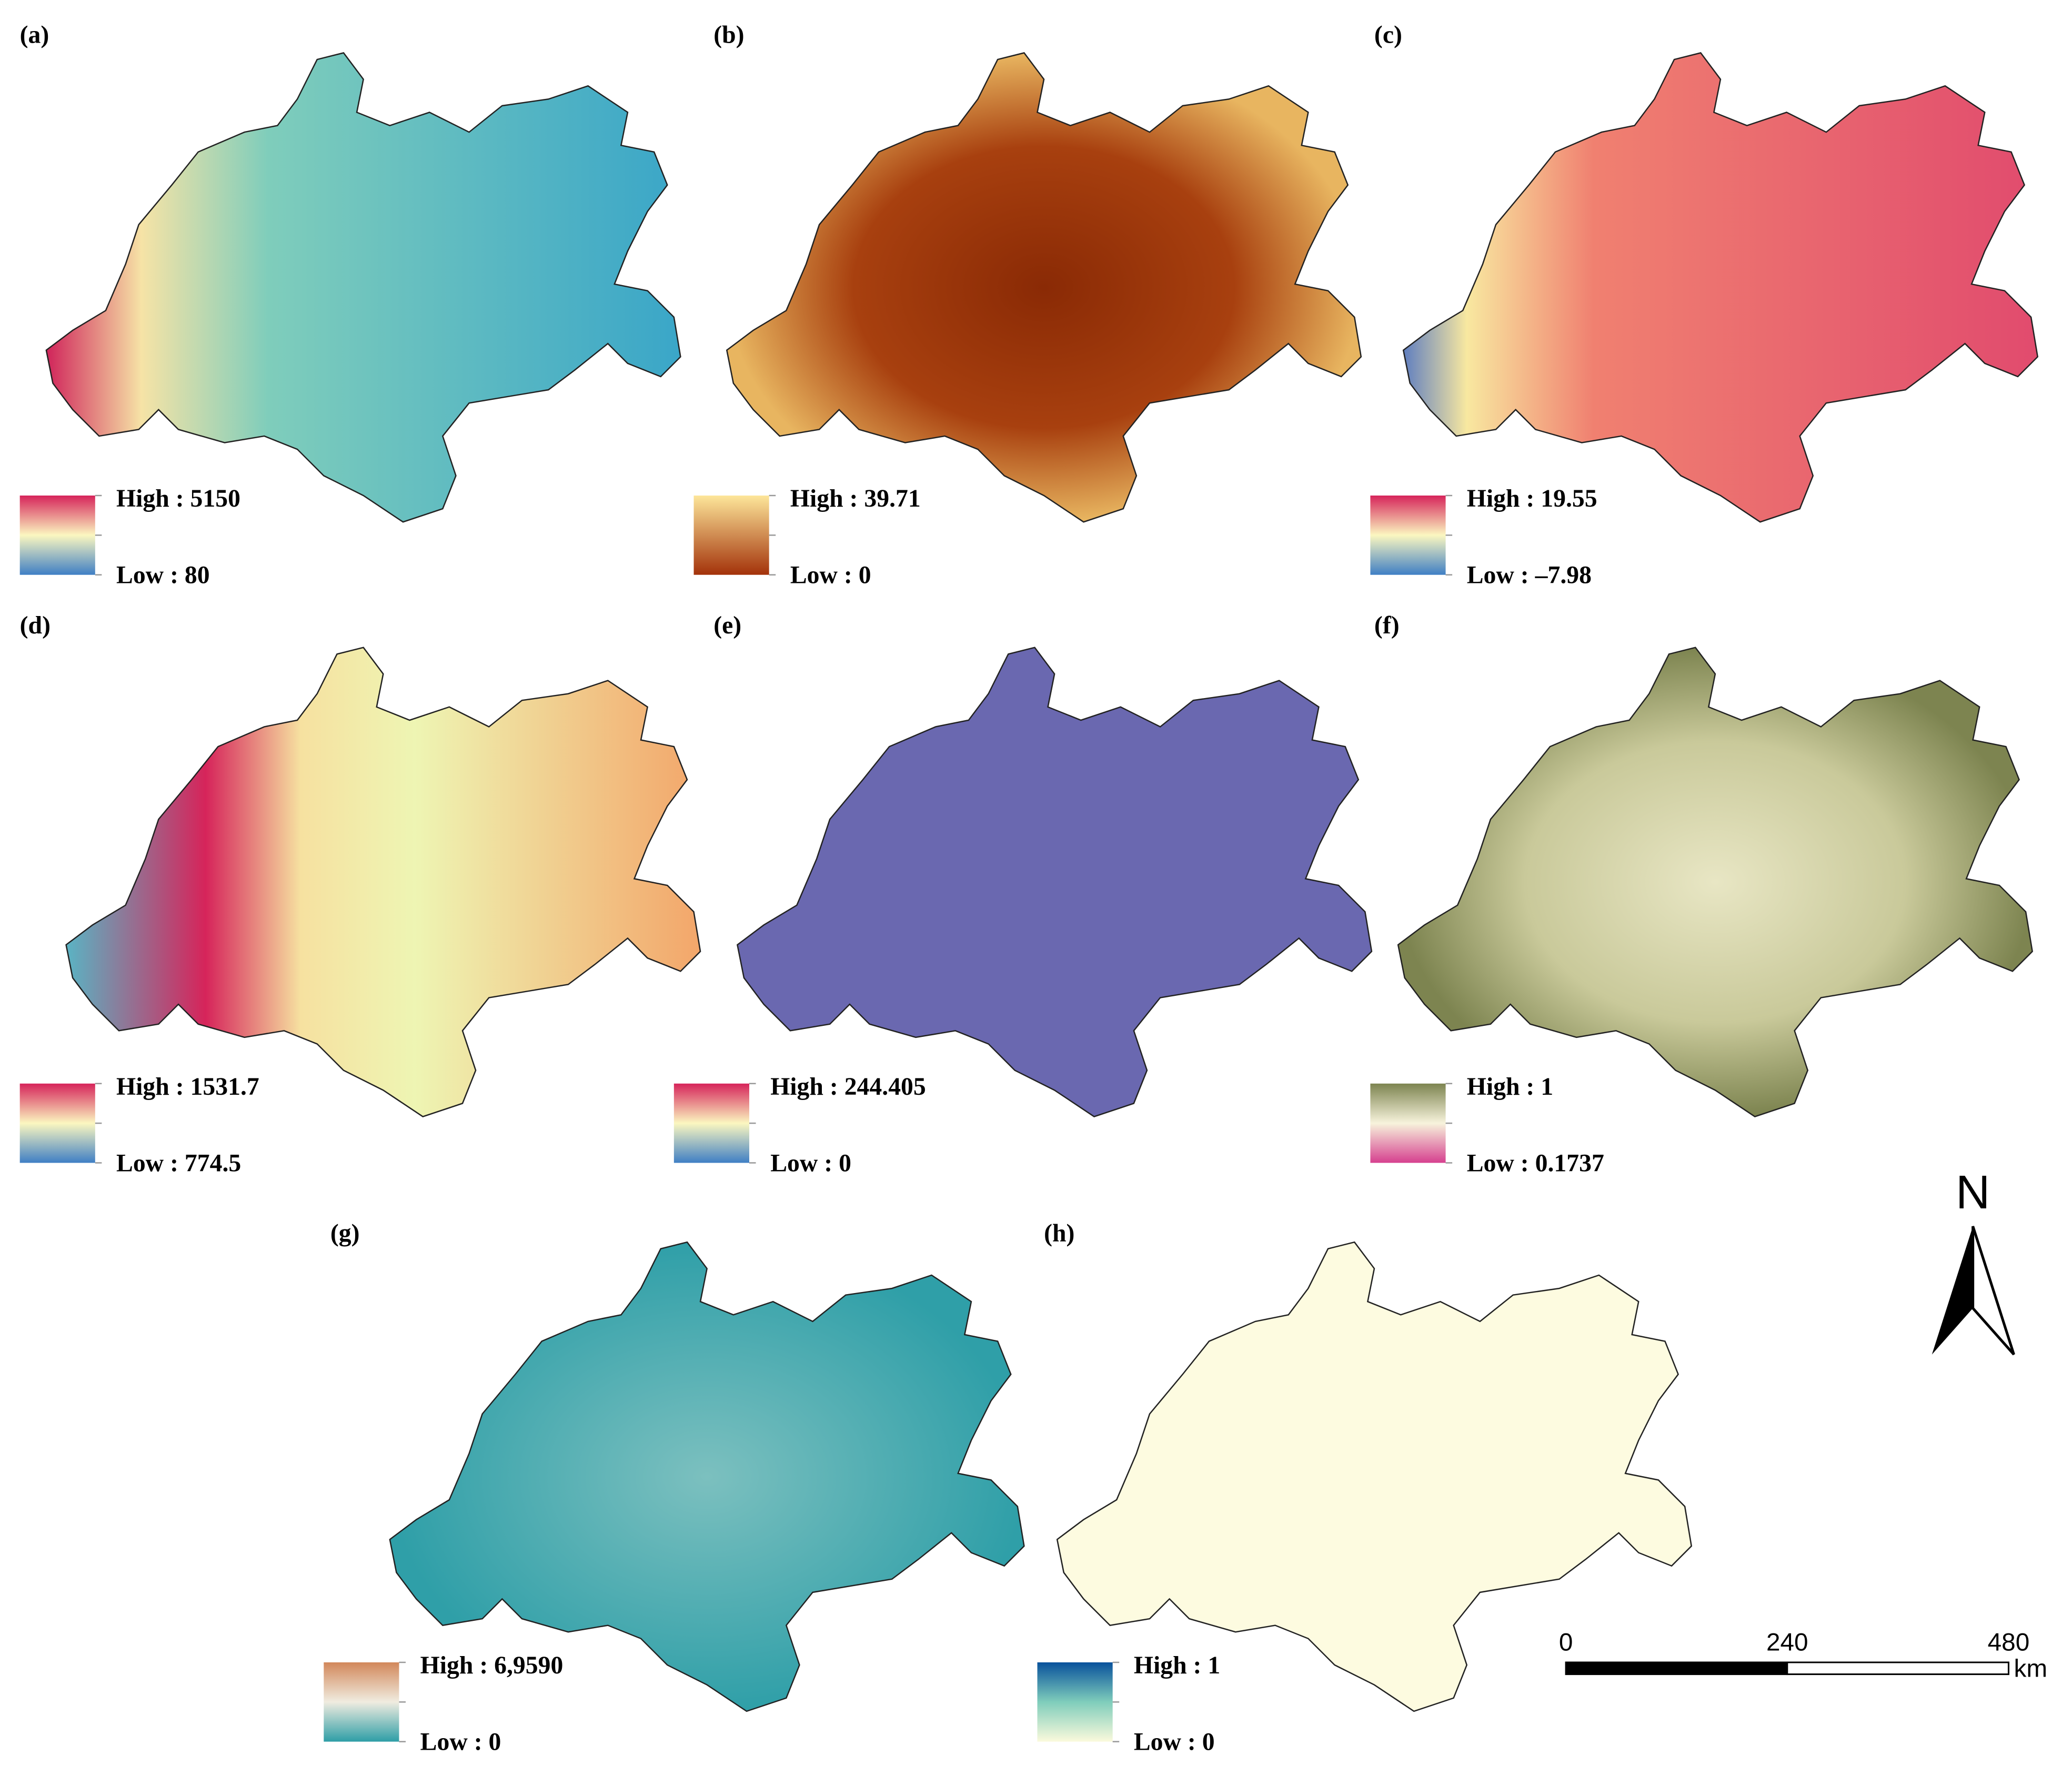  Describe the element at coordinates (855, 498) in the screenshot. I see `legend-high: High : 39.71` at that location.